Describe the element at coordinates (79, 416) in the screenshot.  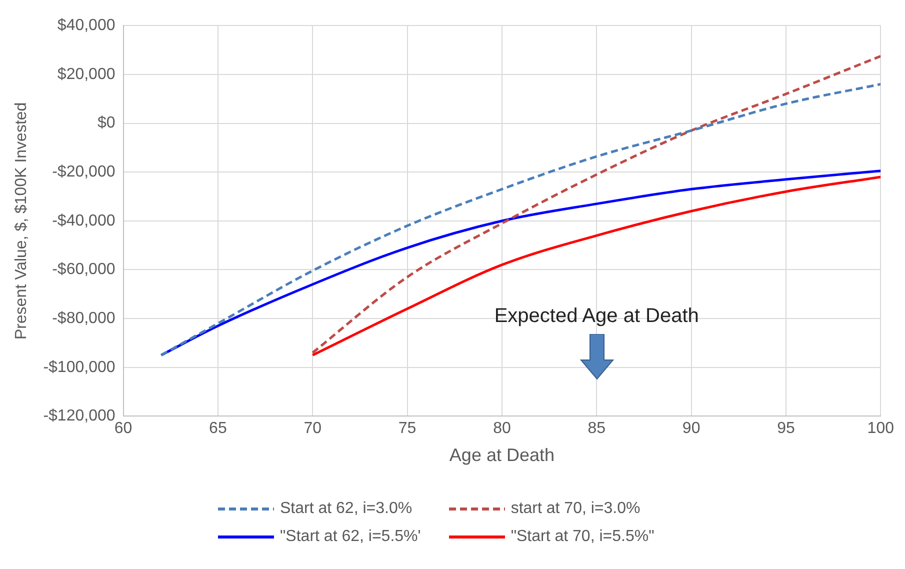
I see `y-tick-label: -$120,000` at that location.